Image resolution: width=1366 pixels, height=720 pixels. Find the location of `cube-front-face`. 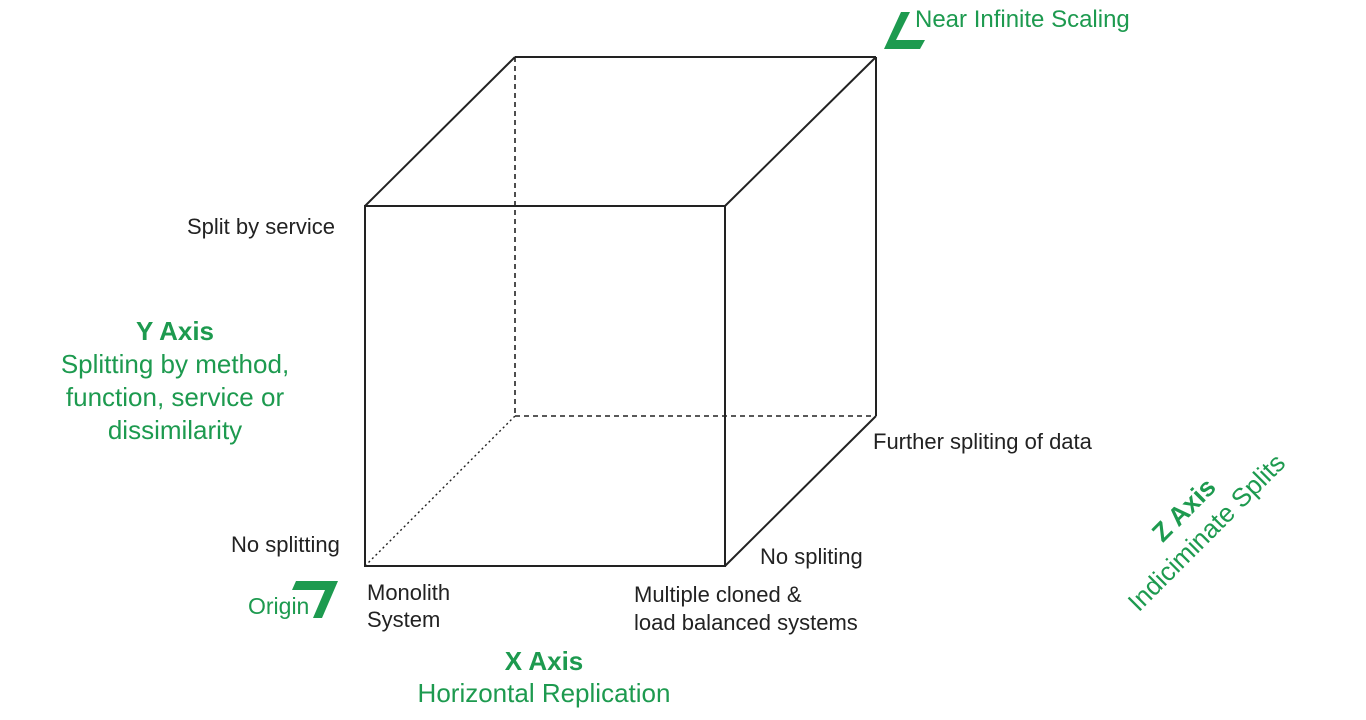

cube-front-face is located at coordinates (545, 386).